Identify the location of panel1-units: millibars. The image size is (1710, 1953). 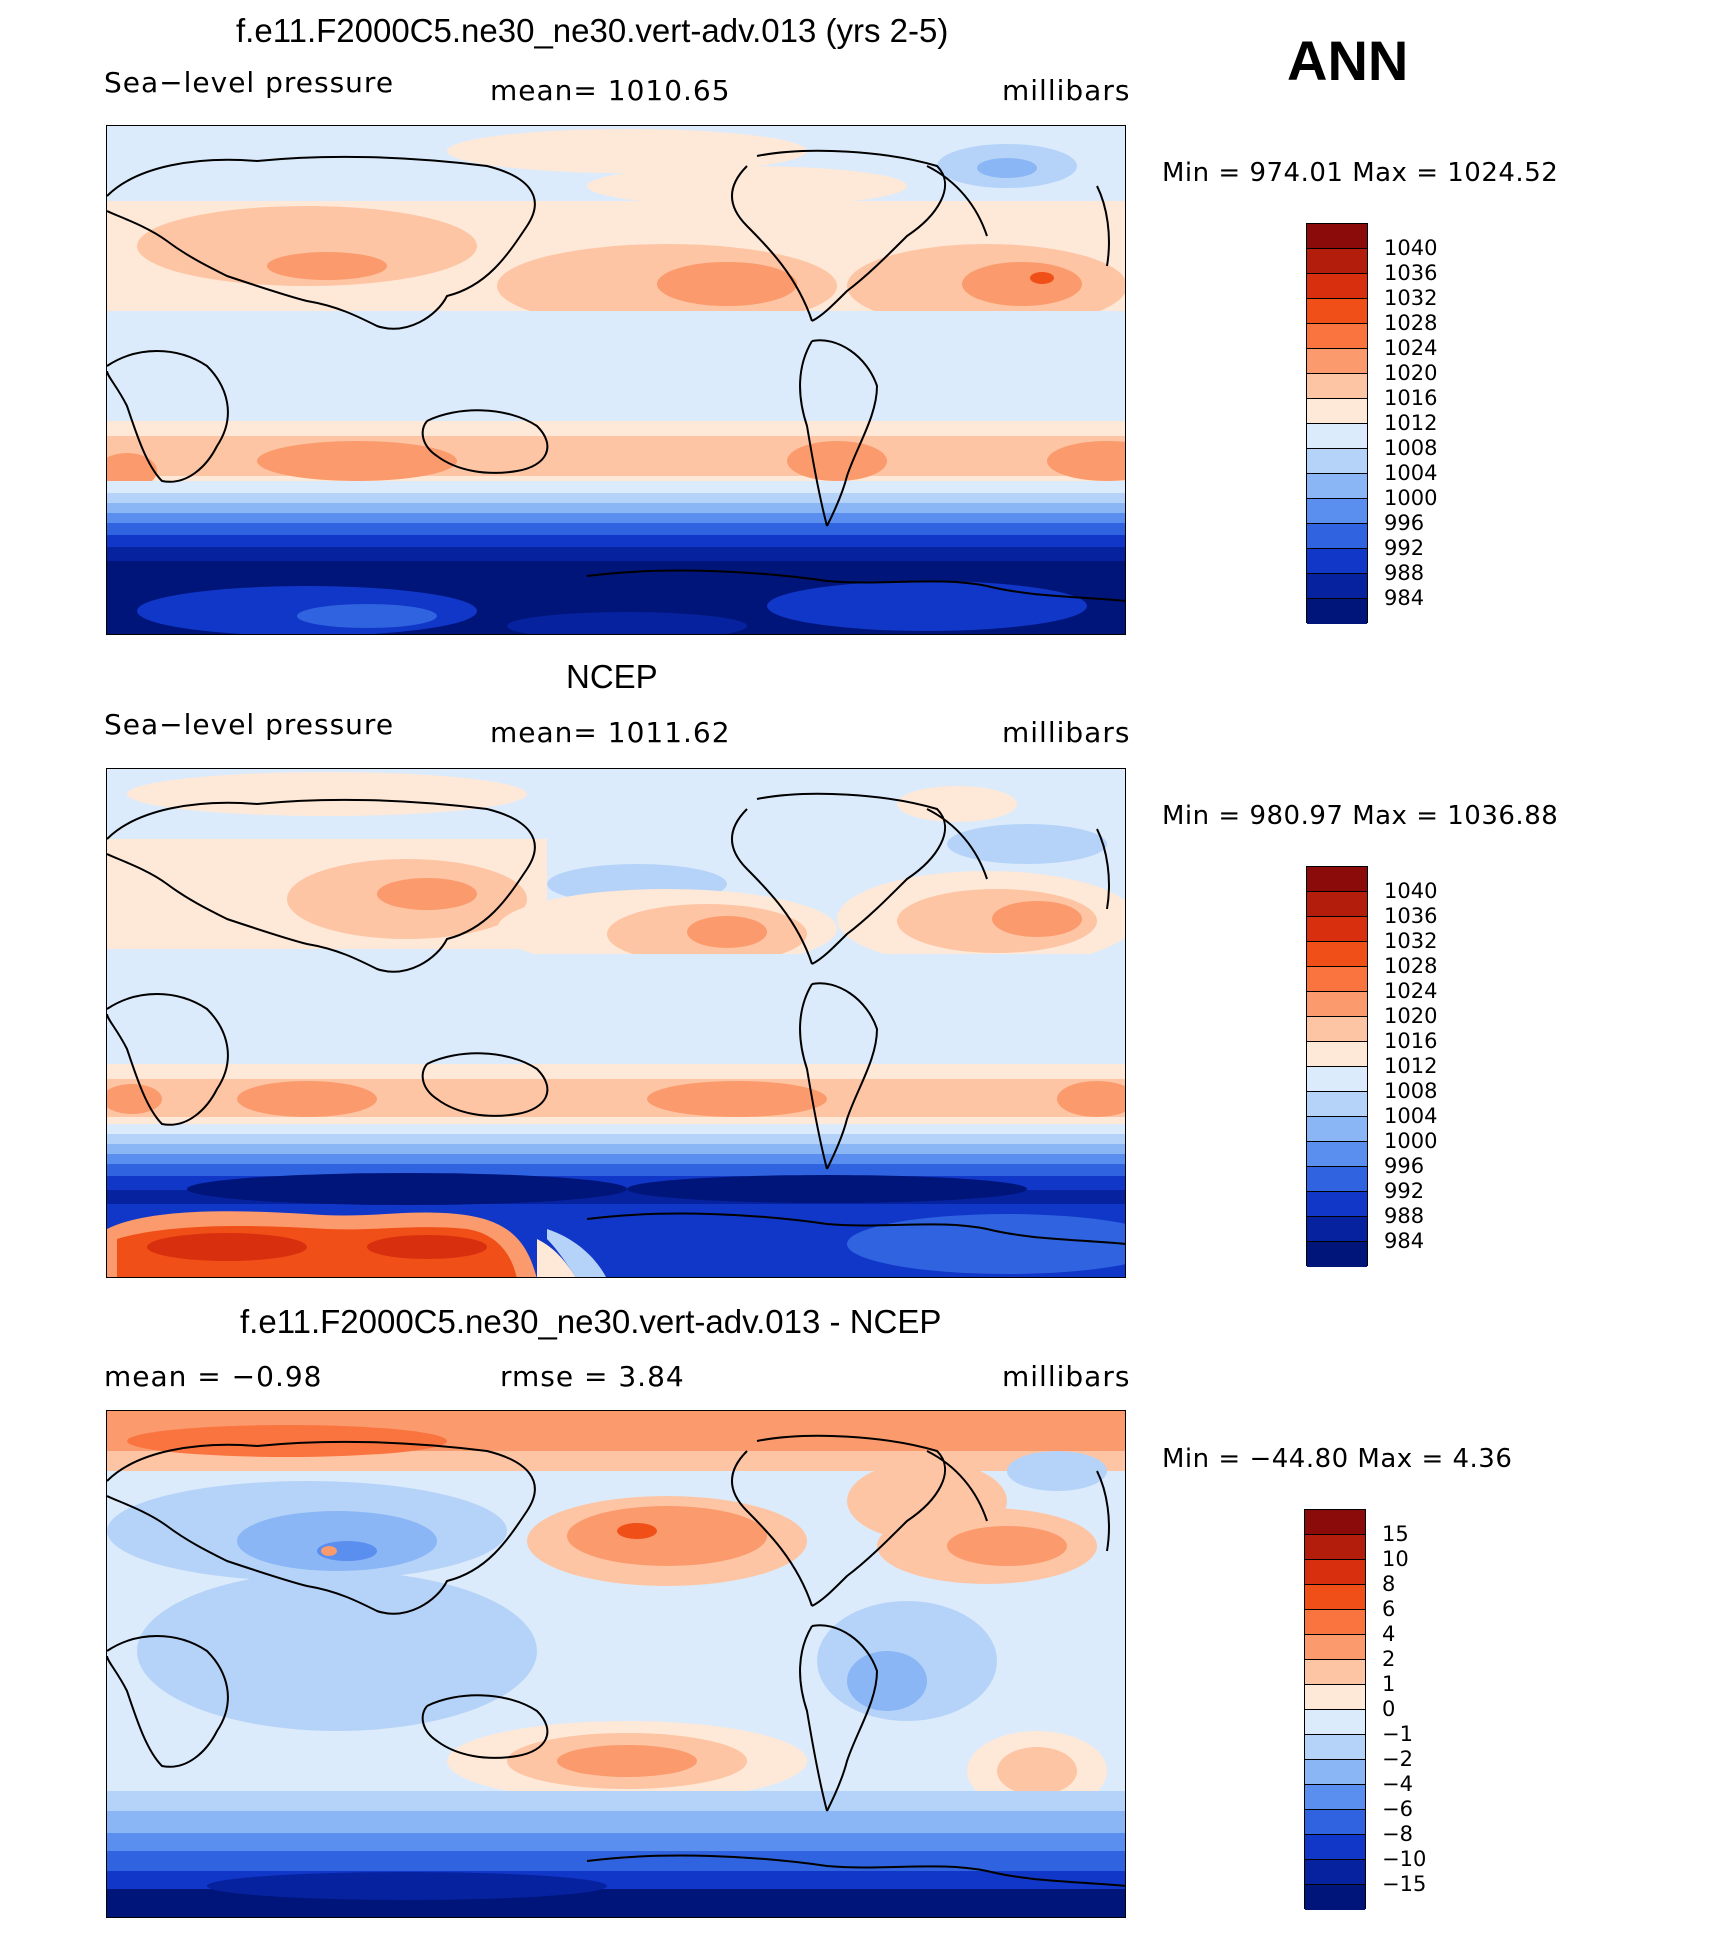
(1066, 90).